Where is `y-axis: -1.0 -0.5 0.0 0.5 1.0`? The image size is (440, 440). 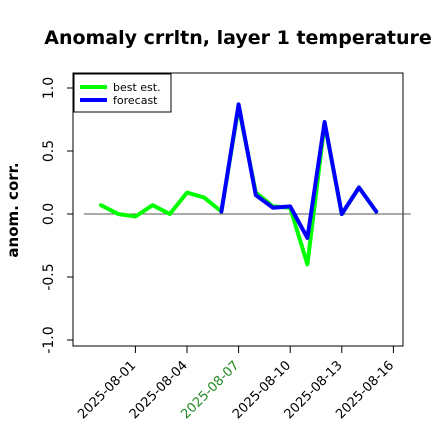 y-axis: -1.0 -0.5 0.0 0.5 1.0 is located at coordinates (57, 215).